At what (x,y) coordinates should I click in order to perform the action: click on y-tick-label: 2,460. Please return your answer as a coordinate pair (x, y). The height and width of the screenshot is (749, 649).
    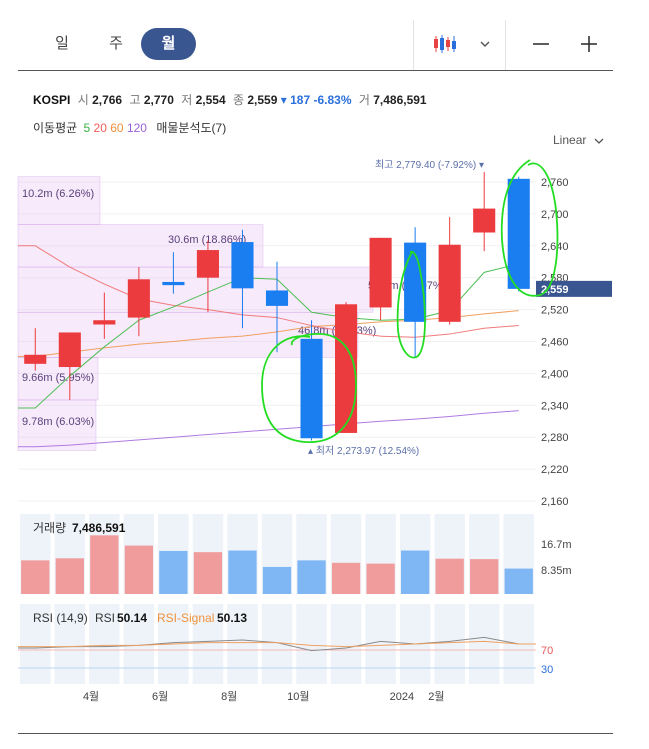
    Looking at the image, I should click on (555, 343).